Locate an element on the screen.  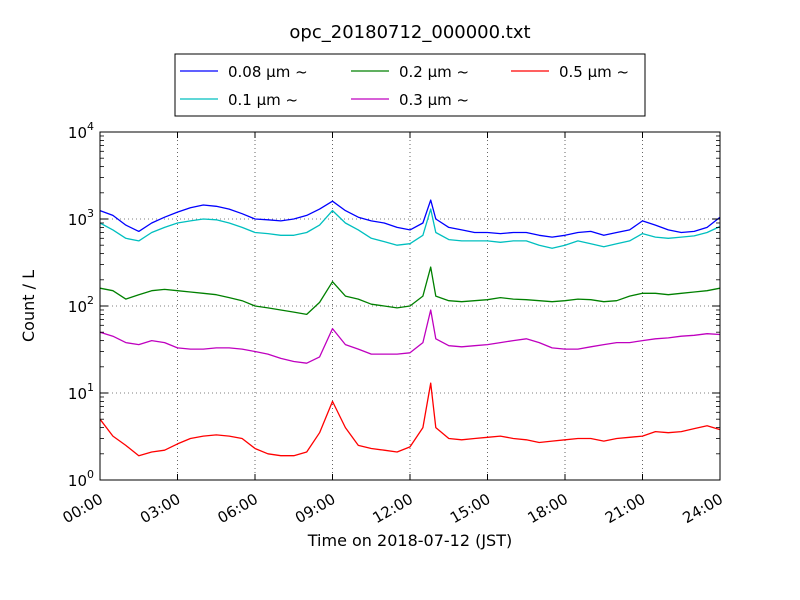
legend-label: 0.3 μm ~ is located at coordinates (434, 100).